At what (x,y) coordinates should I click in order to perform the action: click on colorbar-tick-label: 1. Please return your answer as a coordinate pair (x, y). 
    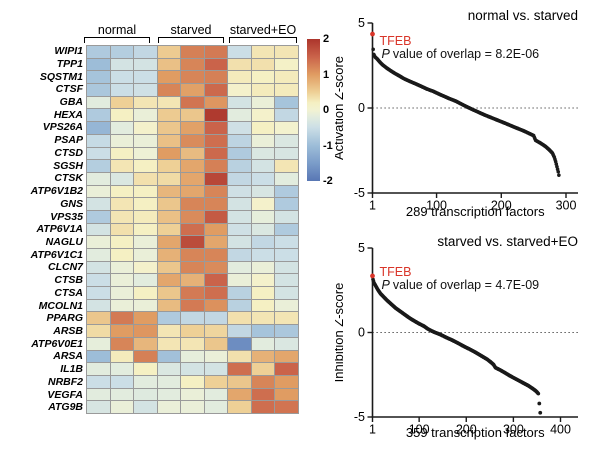
    Looking at the image, I should click on (326, 74).